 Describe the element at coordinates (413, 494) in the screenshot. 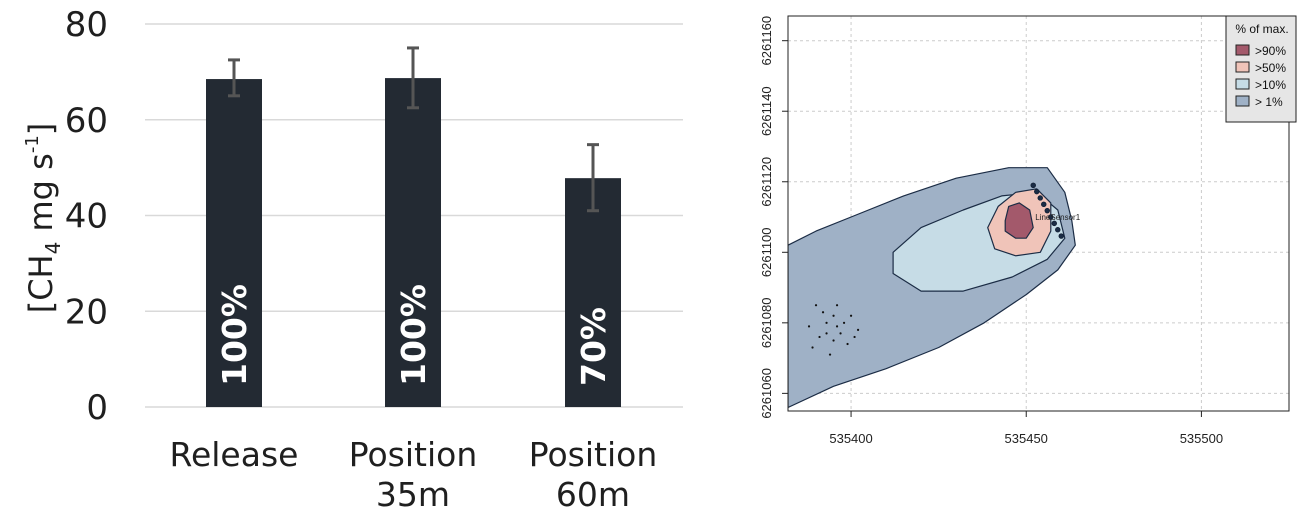

I see `bar-x-tick-label-line2: 35m` at that location.